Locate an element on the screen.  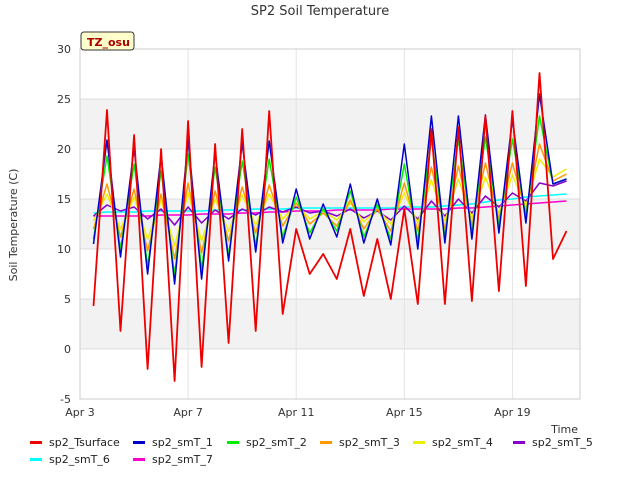
legend-label: sp2_smT_3 is located at coordinates (369, 442).